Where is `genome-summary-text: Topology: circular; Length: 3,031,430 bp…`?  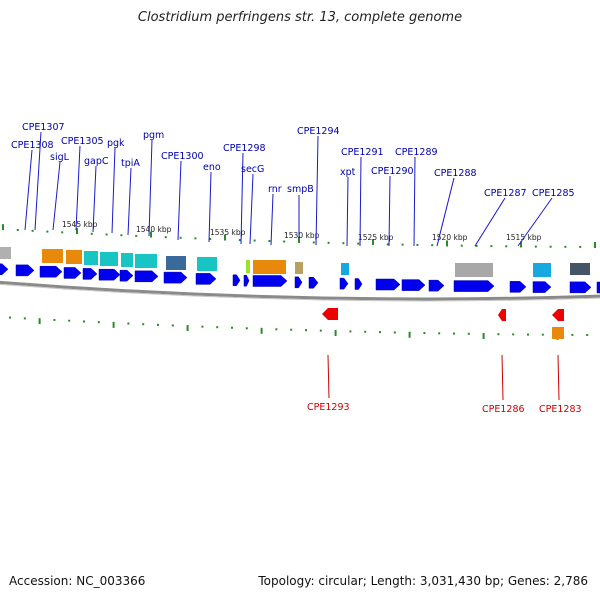
genome-summary-text: Topology: circular; Length: 3,031,430 bp… is located at coordinates (423, 581).